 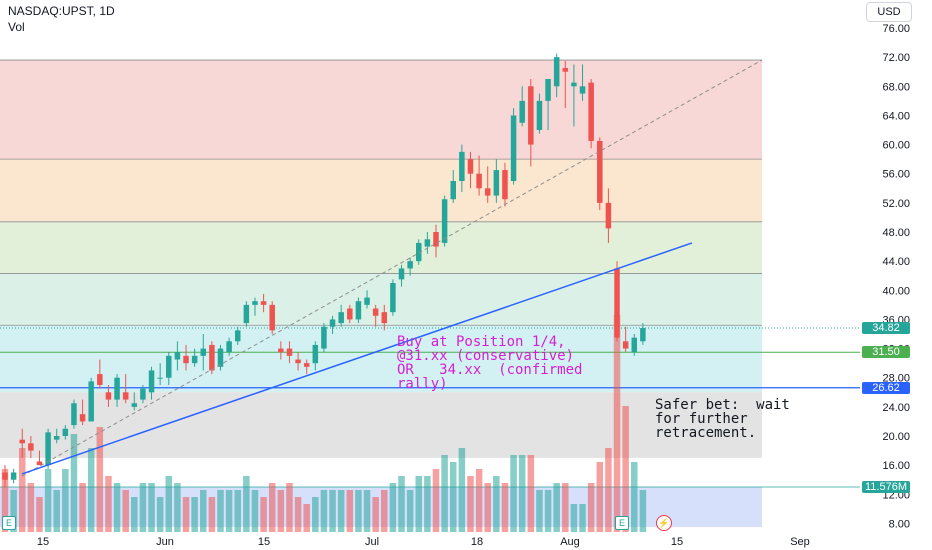 What do you see at coordinates (889, 12) in the screenshot?
I see `currency-selector: USD` at bounding box center [889, 12].